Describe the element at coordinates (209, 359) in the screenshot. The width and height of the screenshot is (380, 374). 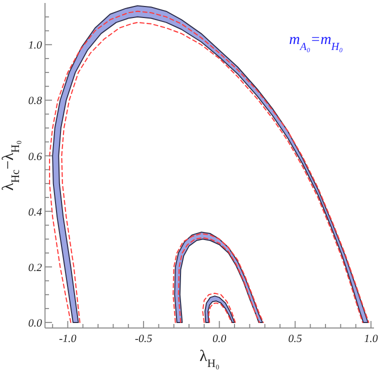
I see `x-axis-title: λ$_{H₀}$` at that location.